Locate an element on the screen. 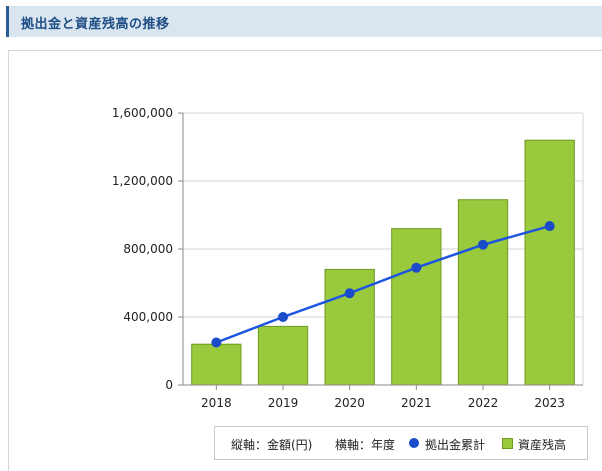 The width and height of the screenshot is (602, 471). legend-yaxis-note: 縦軸：金額(円) is located at coordinates (272, 445).